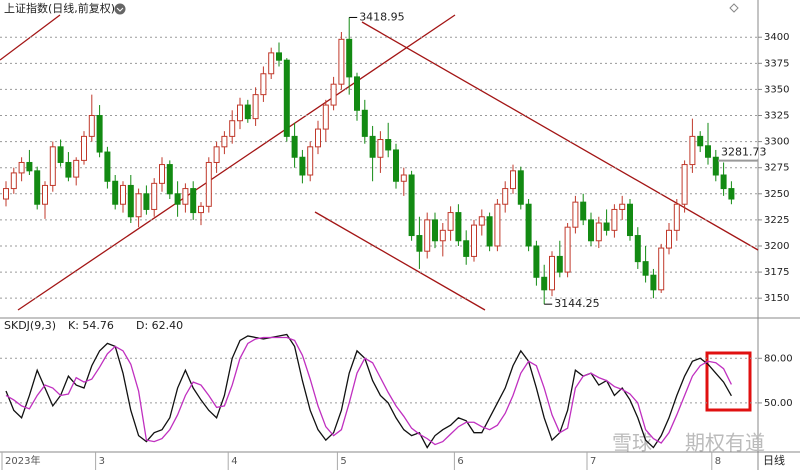 The height and width of the screenshot is (470, 800). Describe the element at coordinates (718, 461) in the screenshot. I see `x-tick-label: 8` at that location.